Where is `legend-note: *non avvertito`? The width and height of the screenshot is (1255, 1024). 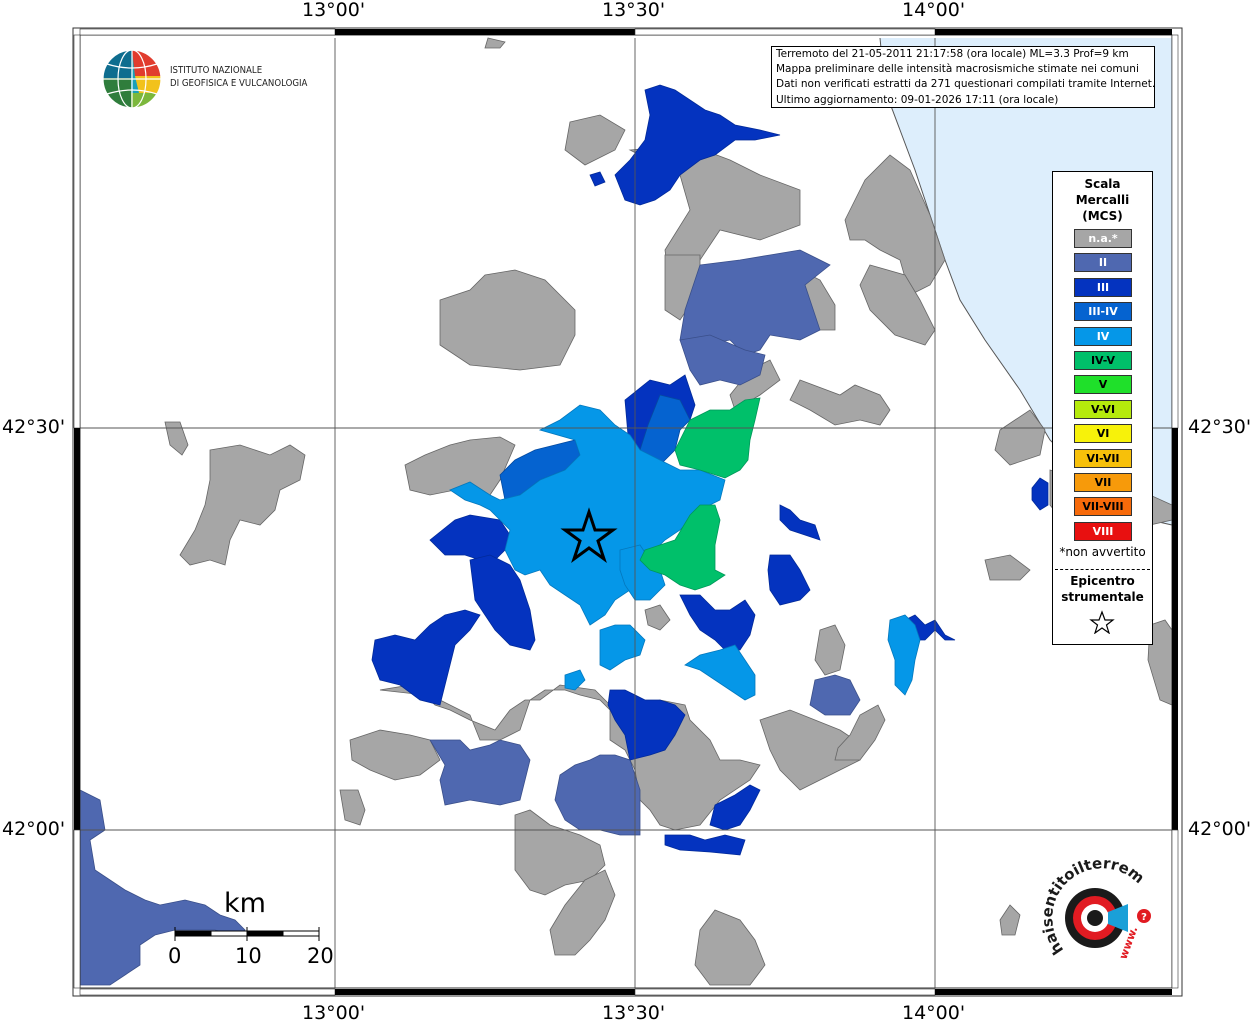
legend-note: *non avvertito is located at coordinates (1102, 552).